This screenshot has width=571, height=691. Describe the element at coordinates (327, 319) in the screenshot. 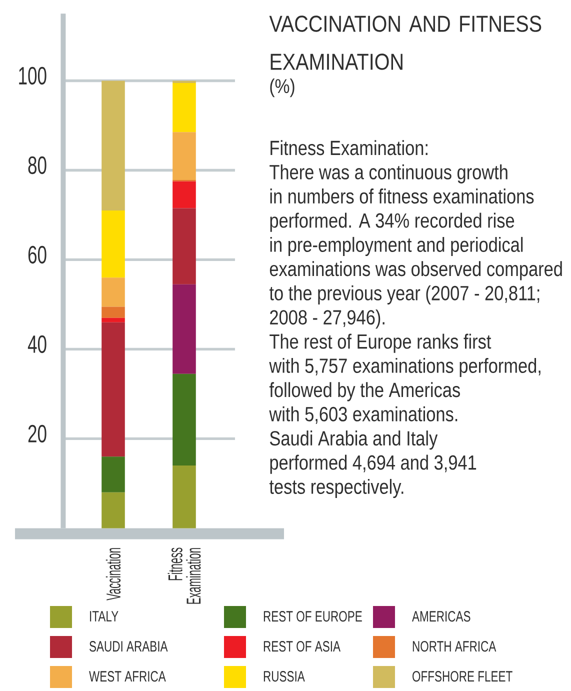

I see `text: 2008 - 27,946).` at that location.